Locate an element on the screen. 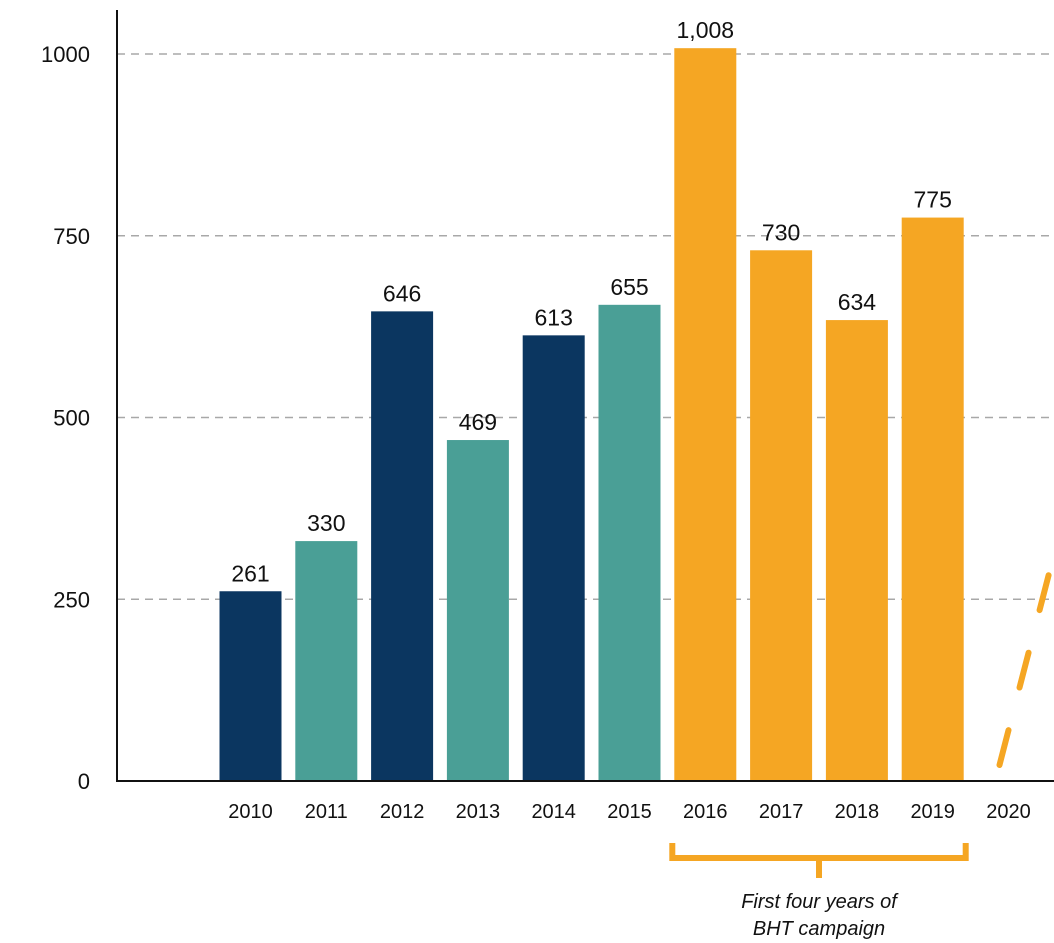 This screenshot has width=1054, height=943. trend-2020-dashed-line is located at coordinates (1025, 655).